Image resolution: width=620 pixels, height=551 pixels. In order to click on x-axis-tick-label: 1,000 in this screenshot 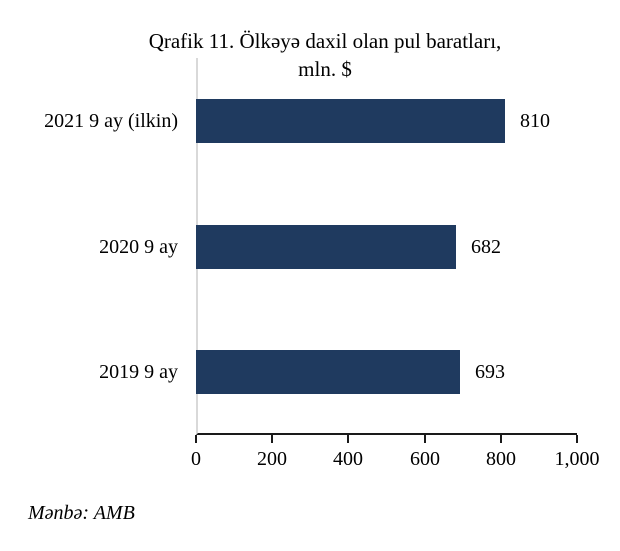, I will do `click(577, 459)`.